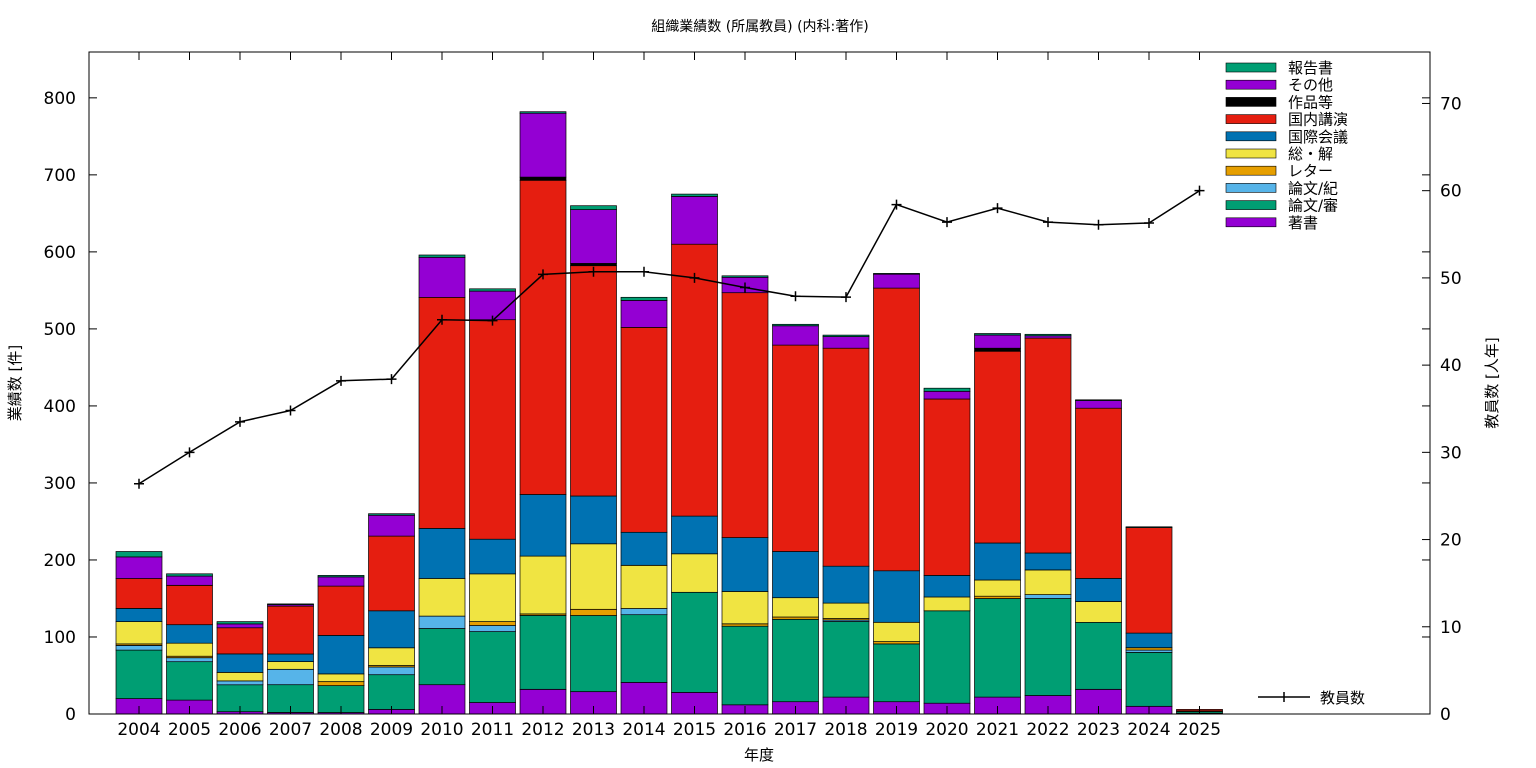 Image resolution: width=1536 pixels, height=768 pixels. I want to click on legend-label: 教員数, so click(1342, 698).